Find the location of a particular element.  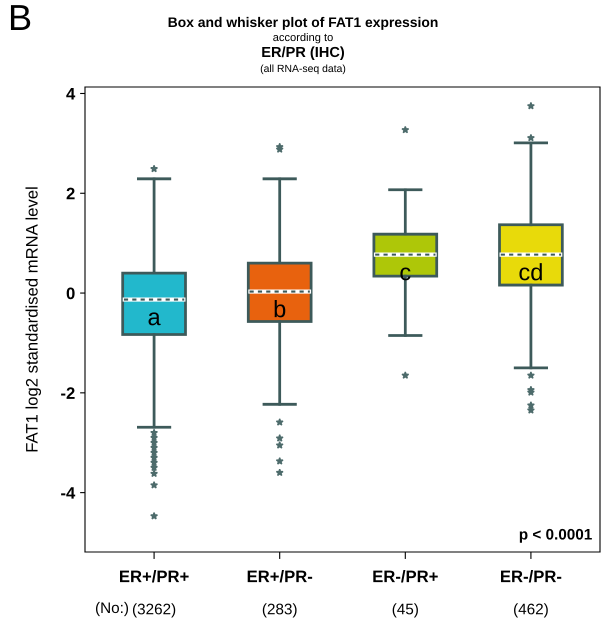

y-tick-label: -2 is located at coordinates (68, 393).